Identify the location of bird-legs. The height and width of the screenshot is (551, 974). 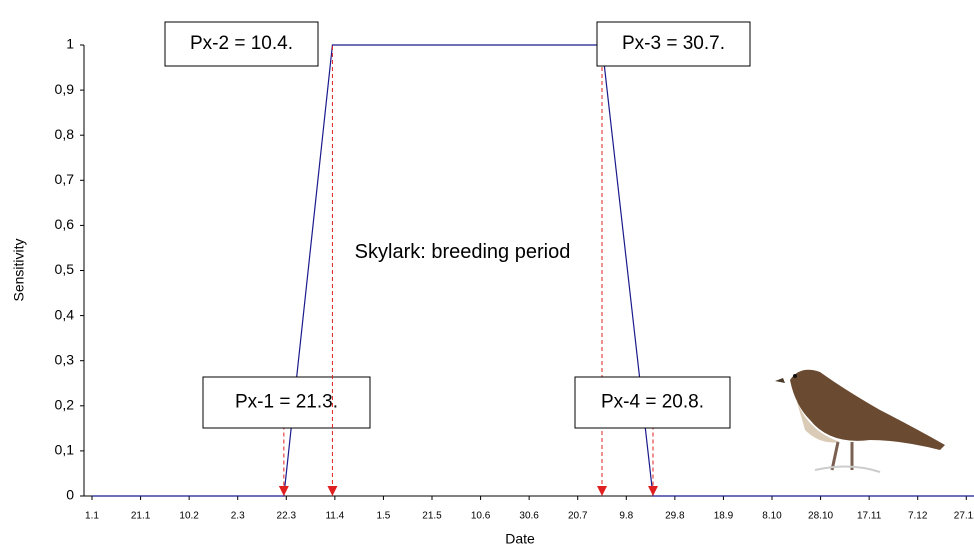
(842, 456).